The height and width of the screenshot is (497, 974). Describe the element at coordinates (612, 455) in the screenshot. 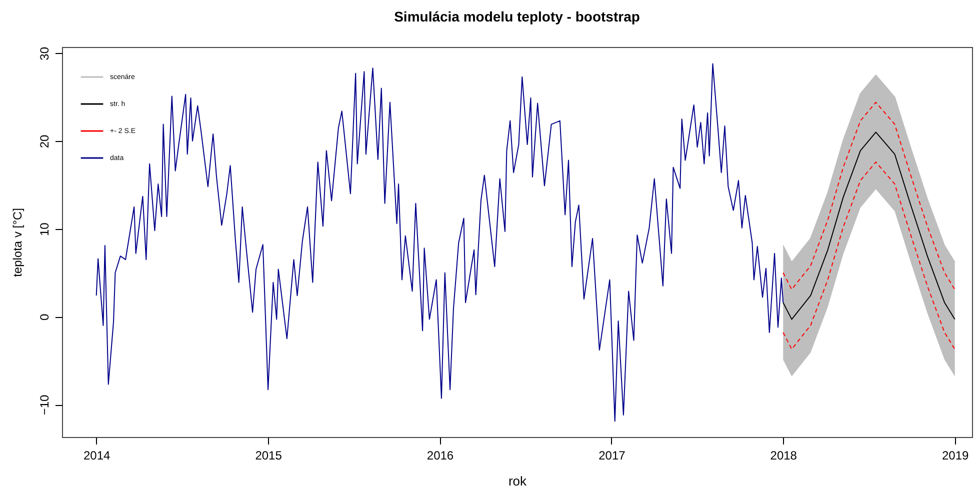

I see `x-tick-label: 2017` at that location.